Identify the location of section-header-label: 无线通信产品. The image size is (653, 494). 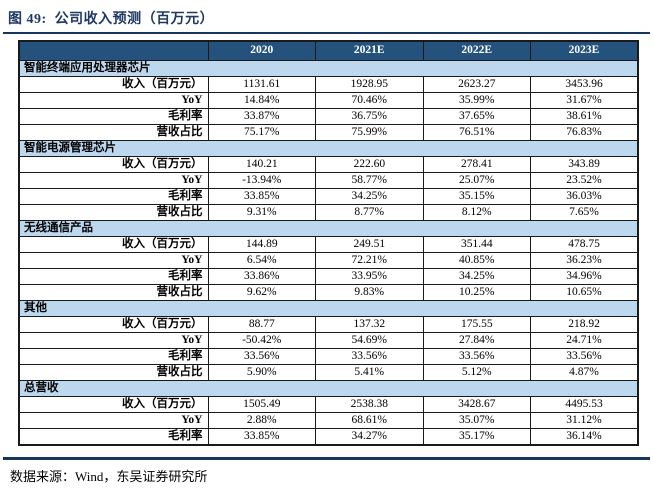
(328, 228).